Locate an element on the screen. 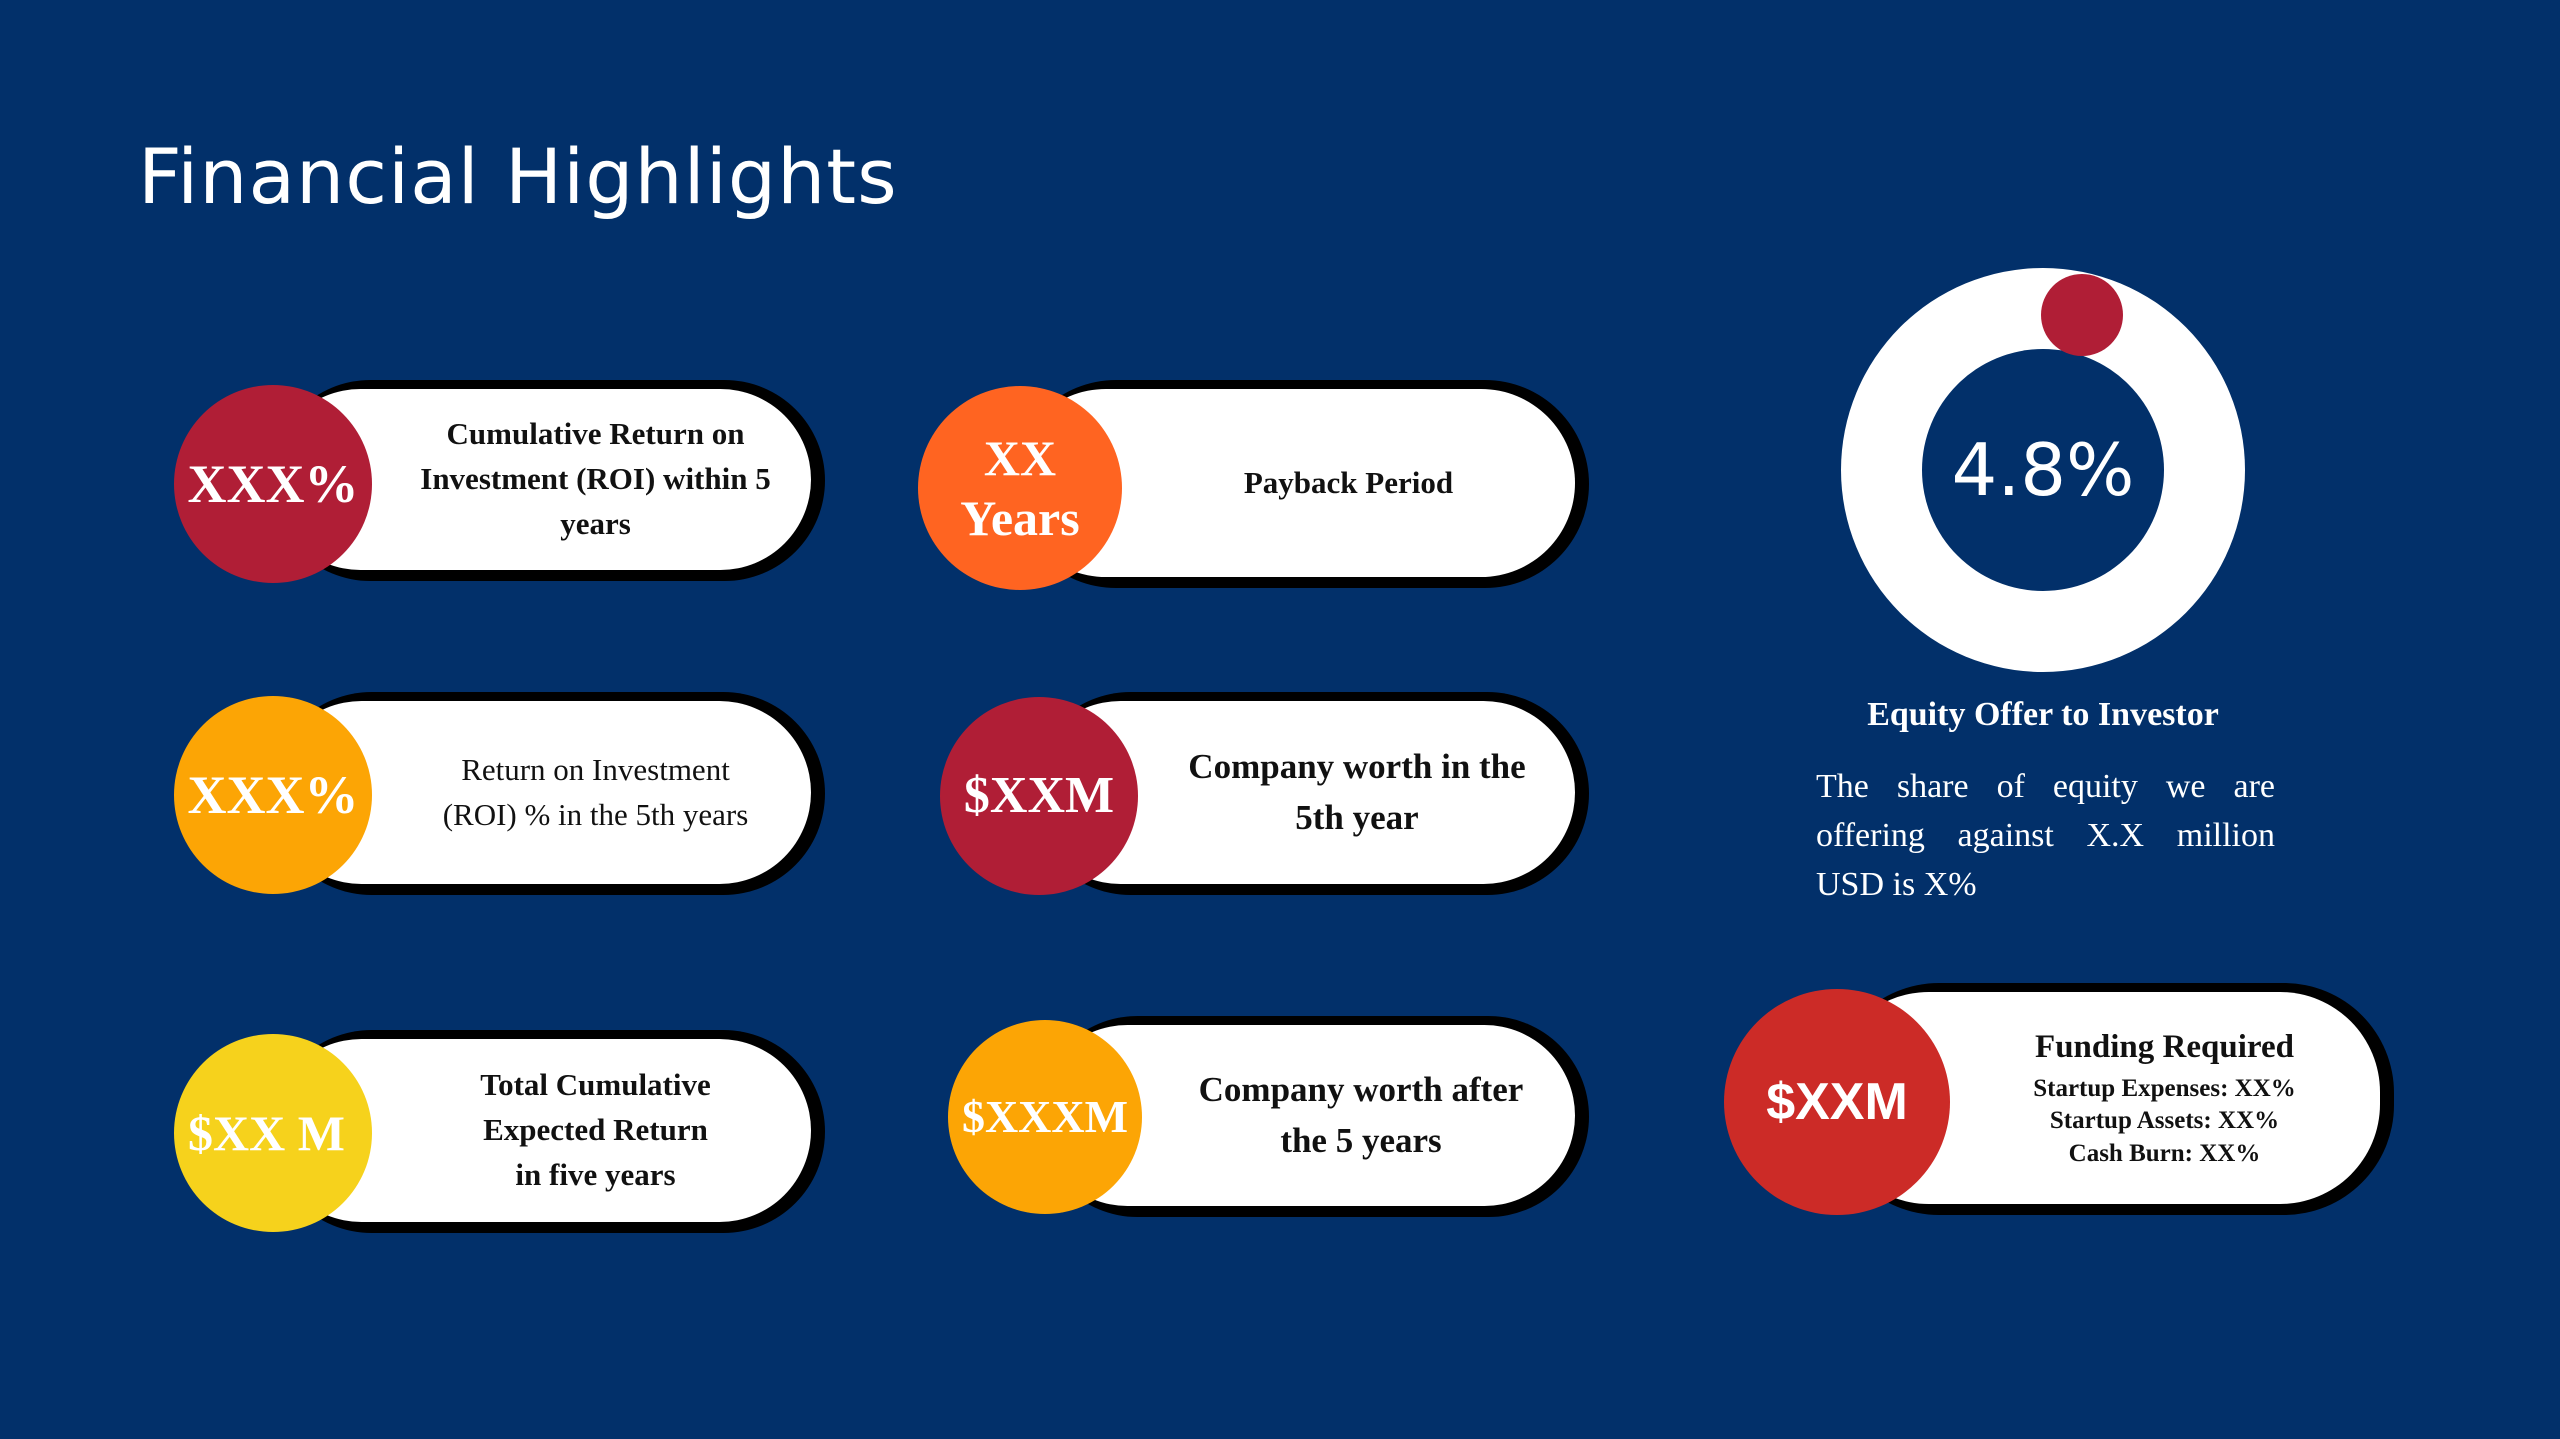 The height and width of the screenshot is (1439, 2560). equity-percent: 4.8% is located at coordinates (2043, 470).